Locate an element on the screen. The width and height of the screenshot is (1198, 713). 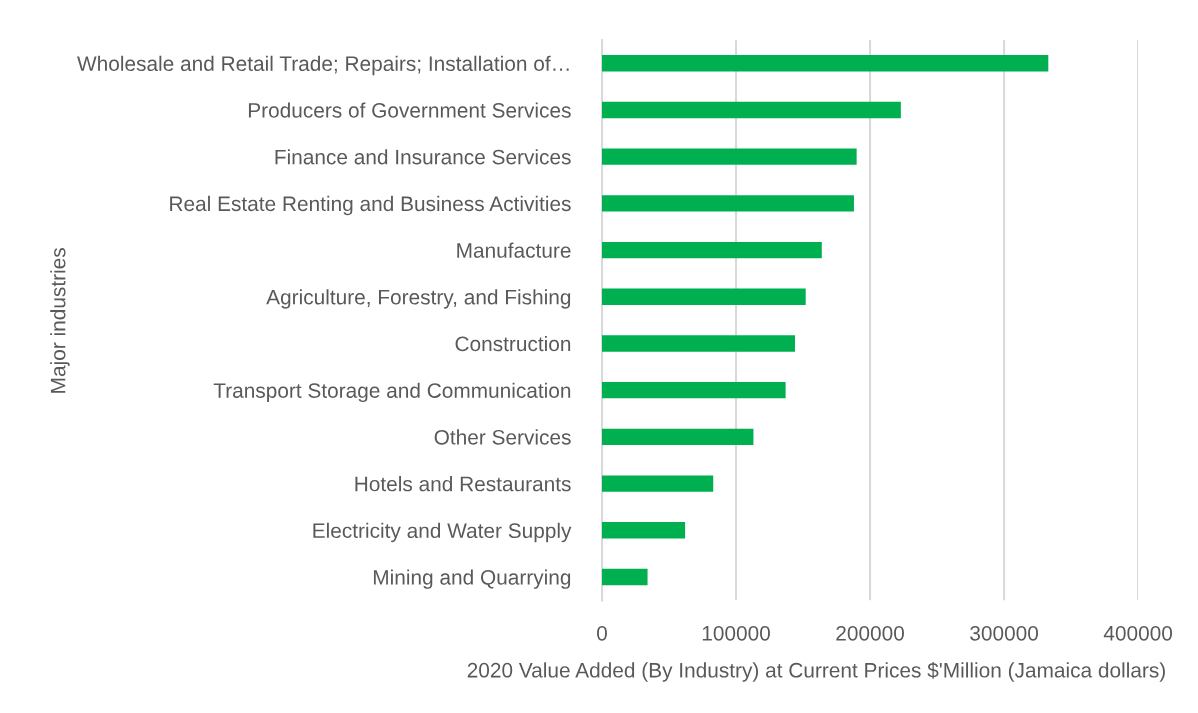
x-tick-label: 200000 is located at coordinates (870, 633).